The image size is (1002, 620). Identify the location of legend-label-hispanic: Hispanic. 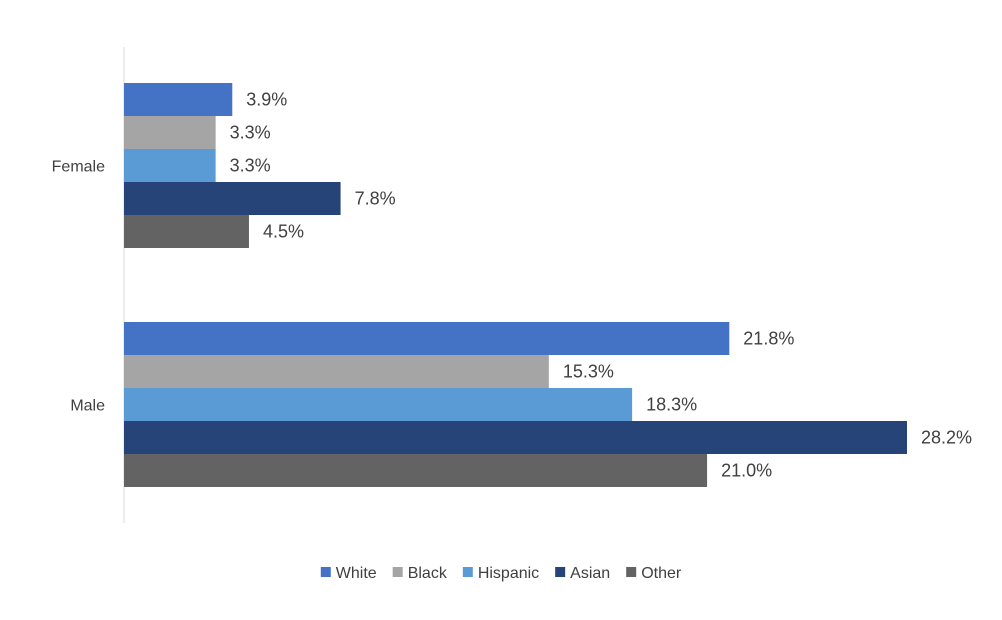
(508, 573).